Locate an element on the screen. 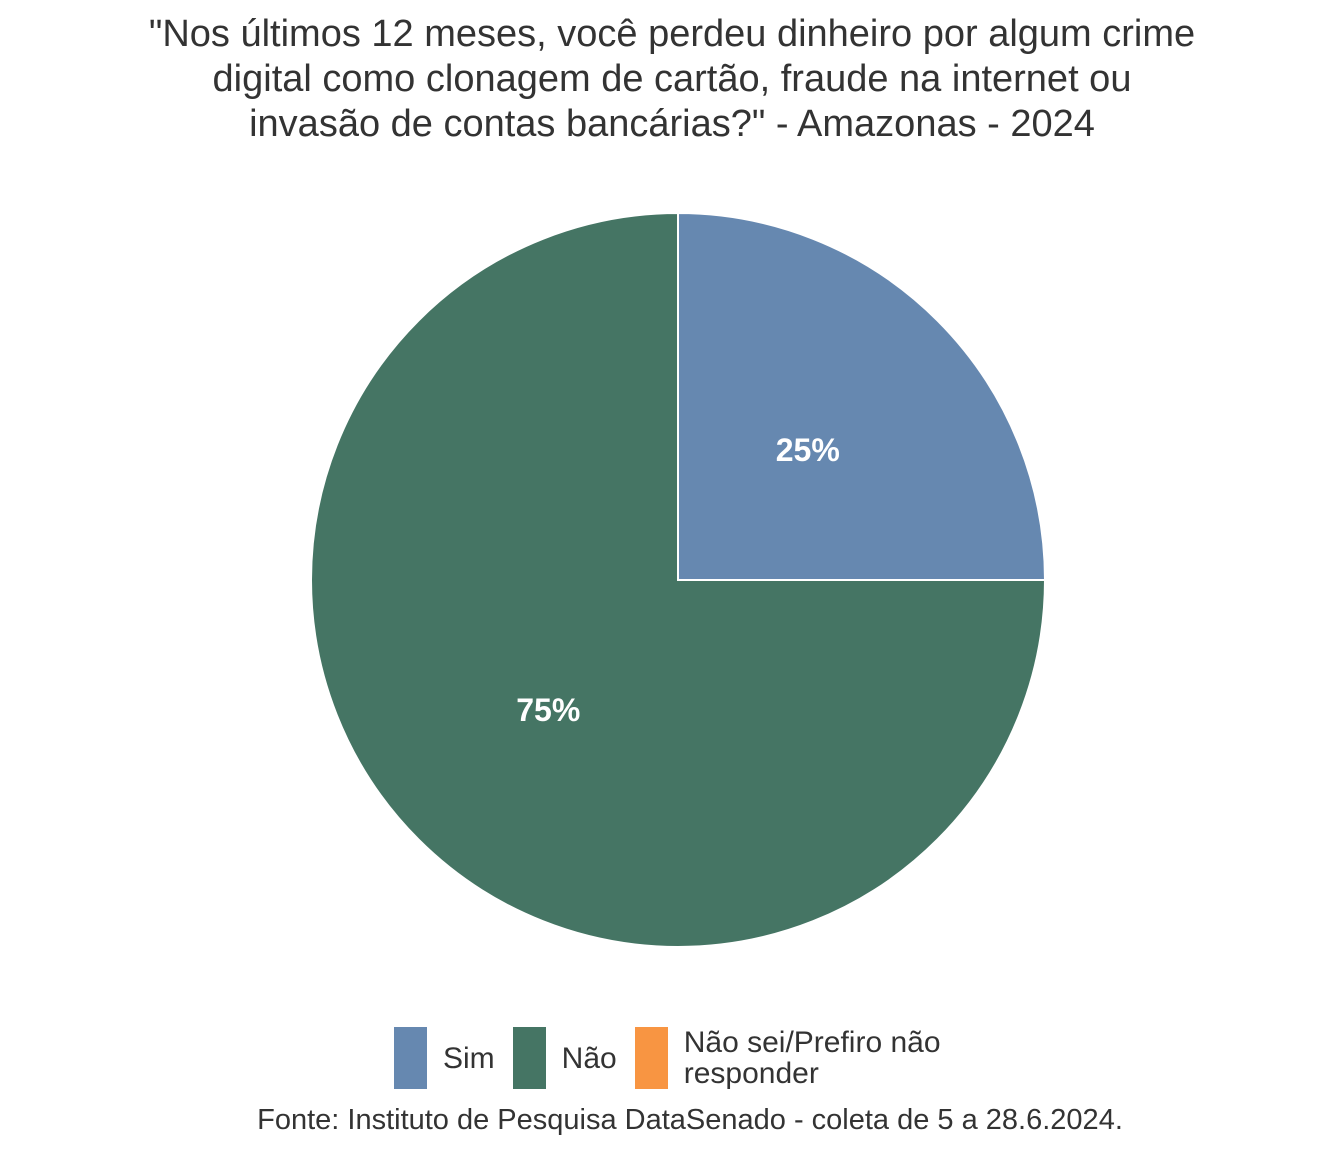 This screenshot has width=1344, height=1152. legend-item-sim: Sim is located at coordinates (444, 1058).